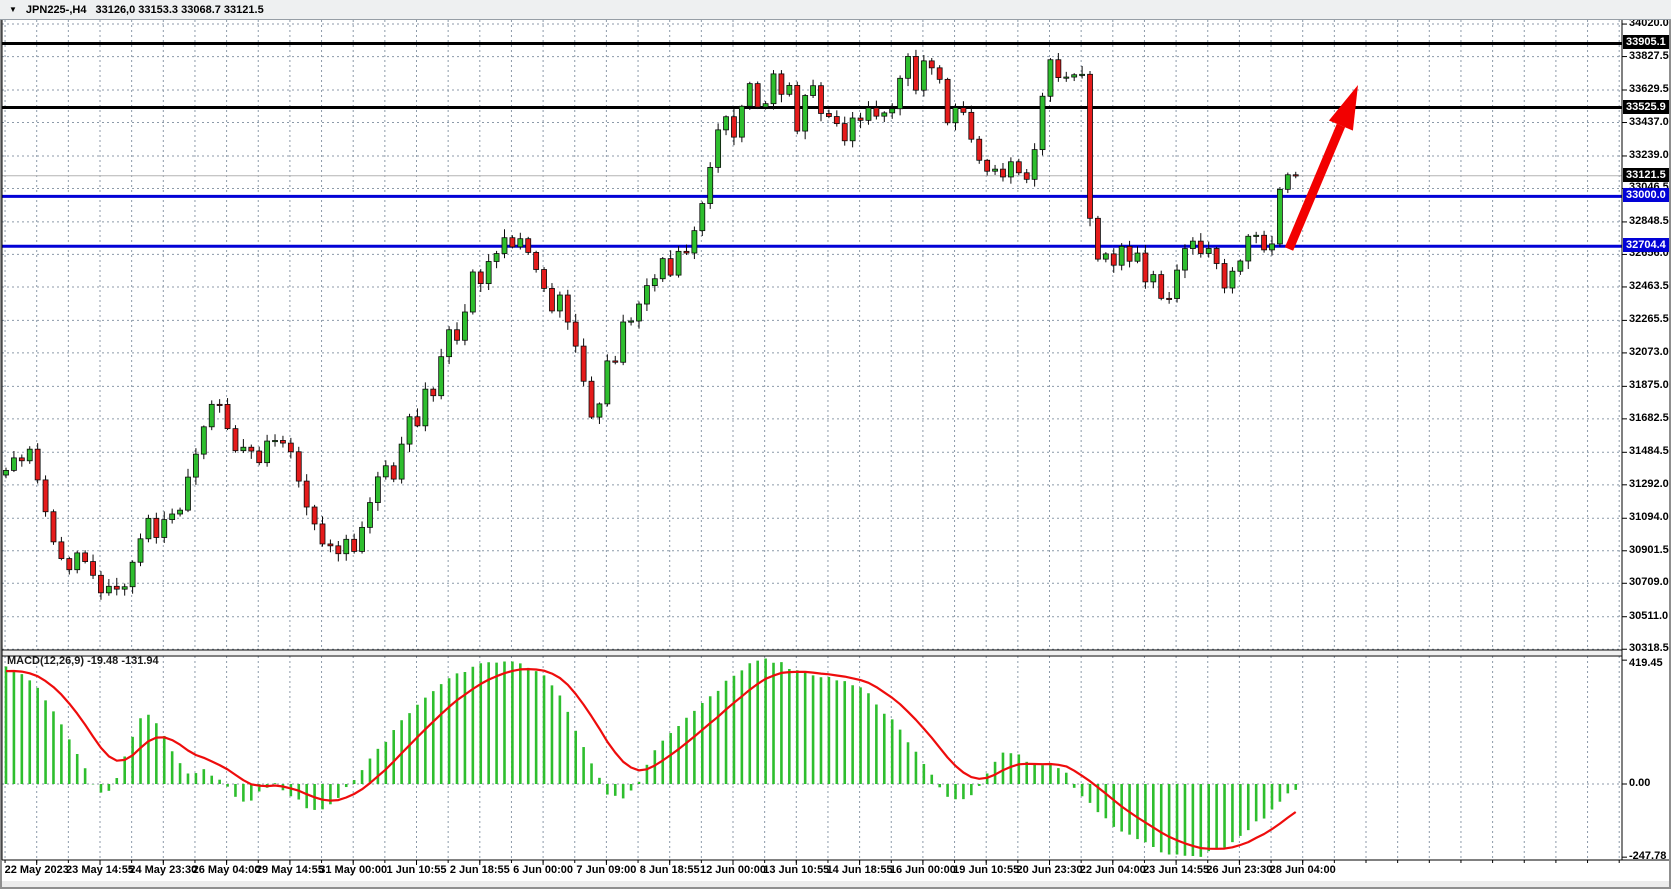 This screenshot has width=1671, height=889. Describe the element at coordinates (179, 9) in the screenshot. I see `ohlc-values: 33126,0 33153.3 33068.7 33121.5` at that location.